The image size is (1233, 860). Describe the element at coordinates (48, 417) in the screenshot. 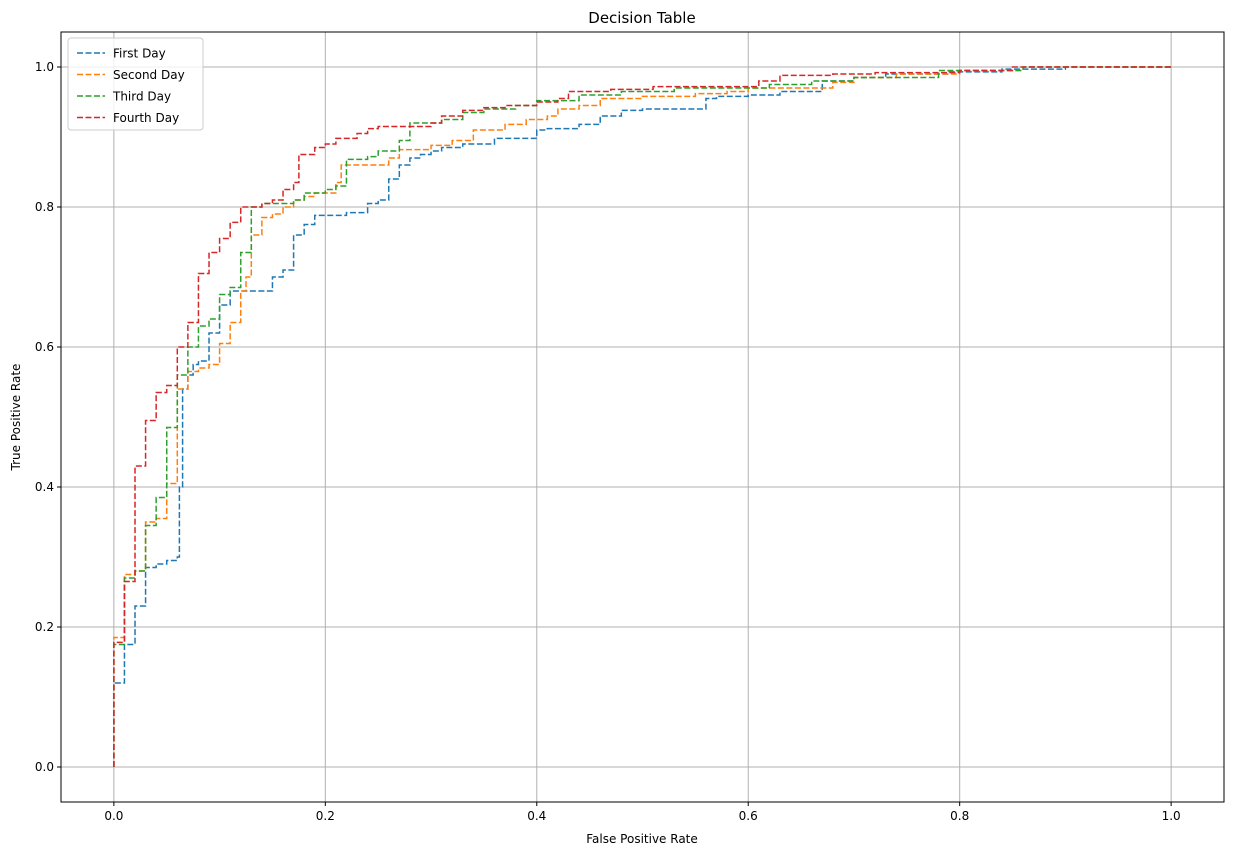

I see `y-ticks: 0.0 0.2 0.4 0.6 0.8 1.0` at that location.